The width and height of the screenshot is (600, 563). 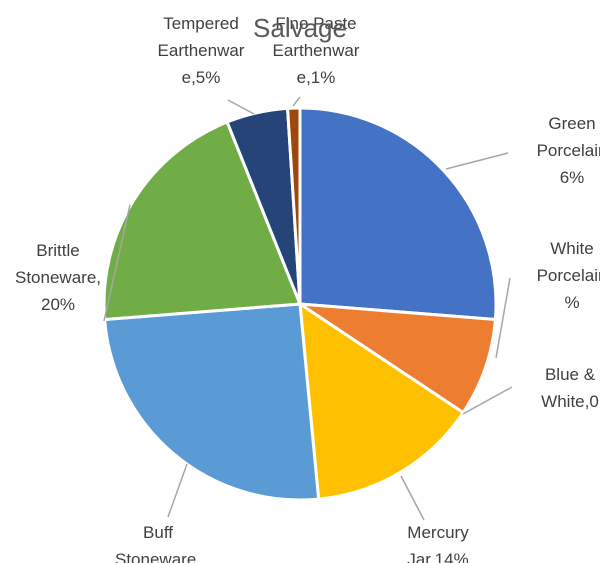 What do you see at coordinates (296, 101) in the screenshot?
I see `leader-line-fine-paste-earthenware` at bounding box center [296, 101].